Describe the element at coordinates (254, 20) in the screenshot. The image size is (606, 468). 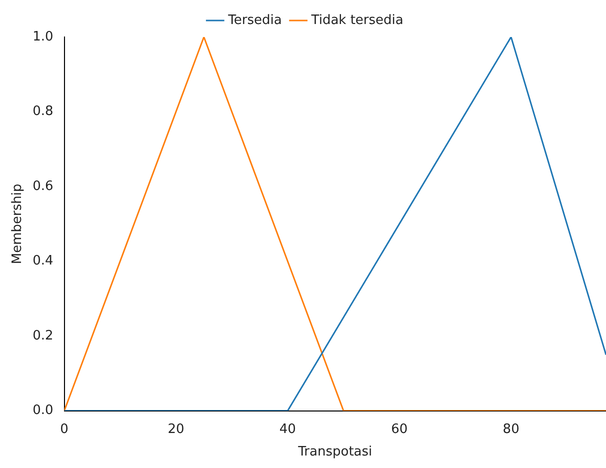
I see `legend-label: Tersedia` at that location.